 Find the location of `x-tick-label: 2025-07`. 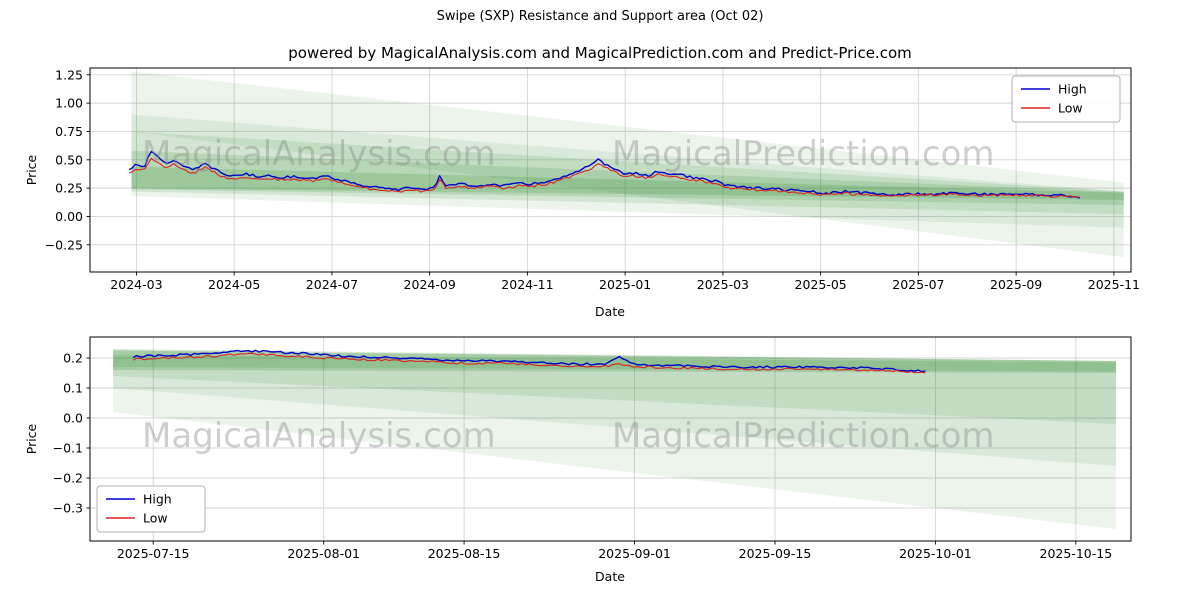

x-tick-label: 2025-07 is located at coordinates (918, 284).